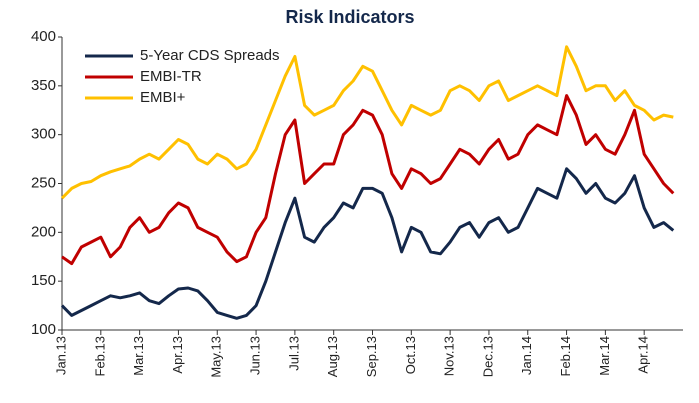  I want to click on x-tick-label: Dec.13, so click(487, 356).